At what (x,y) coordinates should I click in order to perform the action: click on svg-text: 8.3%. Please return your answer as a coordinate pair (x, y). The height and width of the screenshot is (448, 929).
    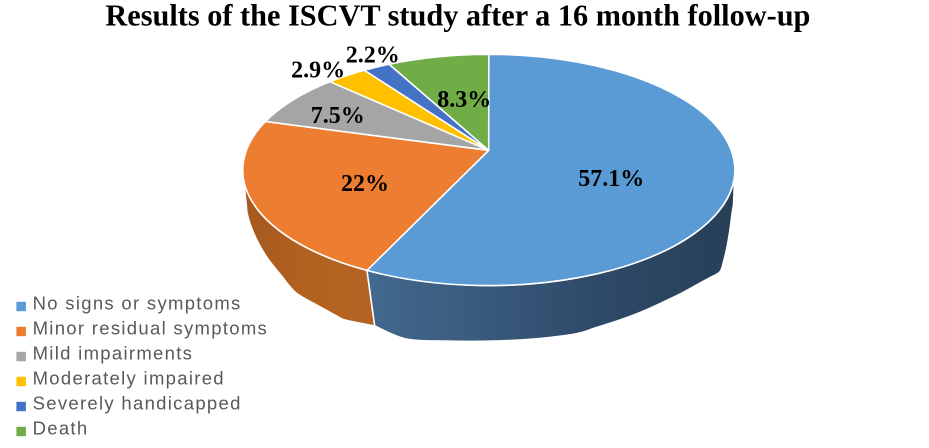
    Looking at the image, I should click on (464, 100).